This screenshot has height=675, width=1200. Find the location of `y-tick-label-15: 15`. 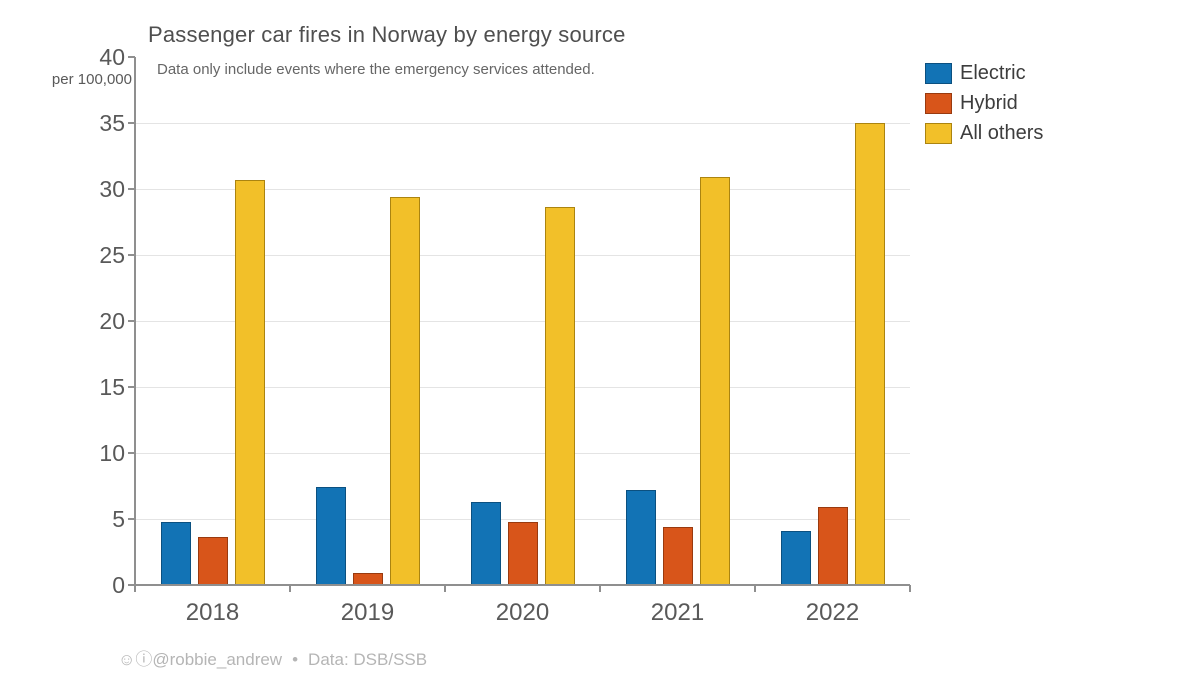

y-tick-label-15: 15 is located at coordinates (112, 387).